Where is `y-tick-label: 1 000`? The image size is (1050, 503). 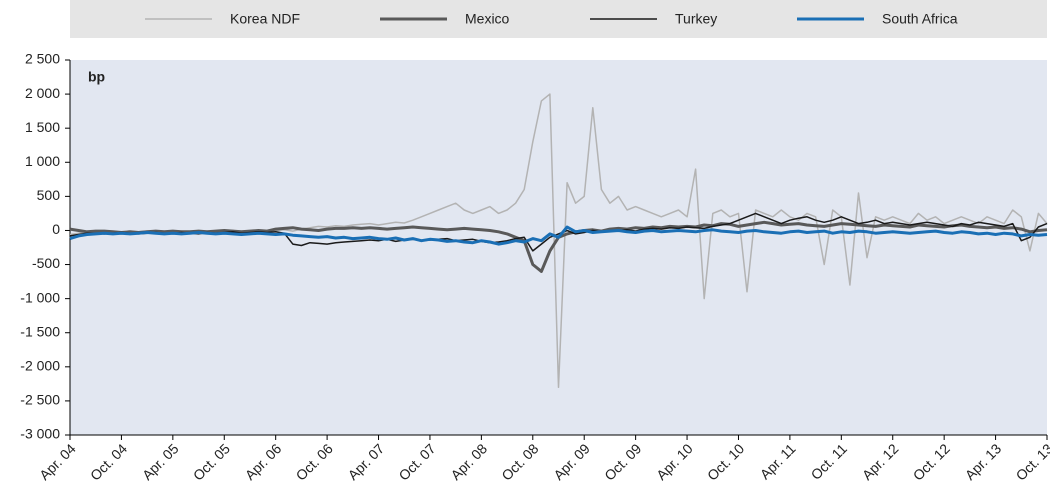
y-tick-label: 1 000 is located at coordinates (42, 161).